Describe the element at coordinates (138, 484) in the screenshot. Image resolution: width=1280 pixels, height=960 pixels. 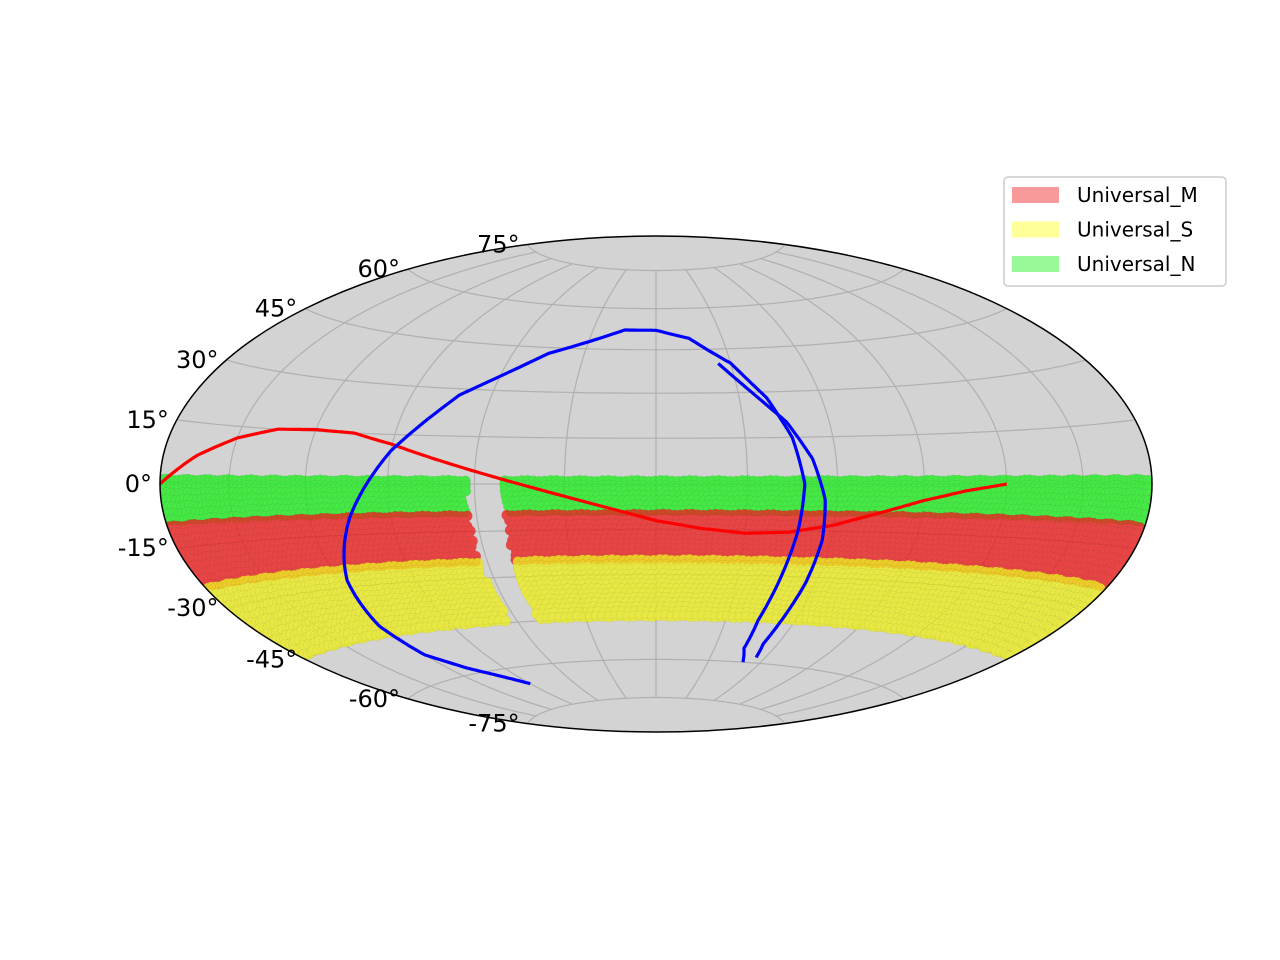
I see `lat-tick-label: 0°` at that location.